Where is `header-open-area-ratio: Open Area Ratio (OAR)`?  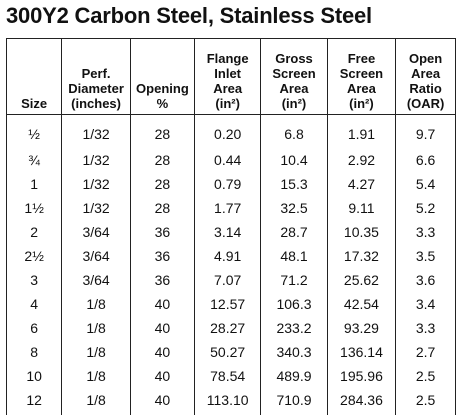 header-open-area-ratio: Open Area Ratio (OAR) is located at coordinates (426, 77).